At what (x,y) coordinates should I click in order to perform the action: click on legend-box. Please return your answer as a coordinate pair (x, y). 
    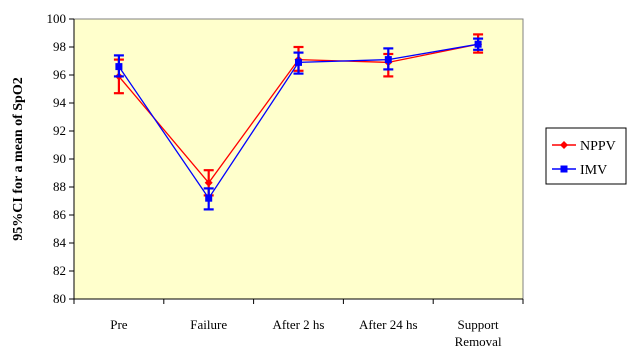
    Looking at the image, I should click on (586, 156).